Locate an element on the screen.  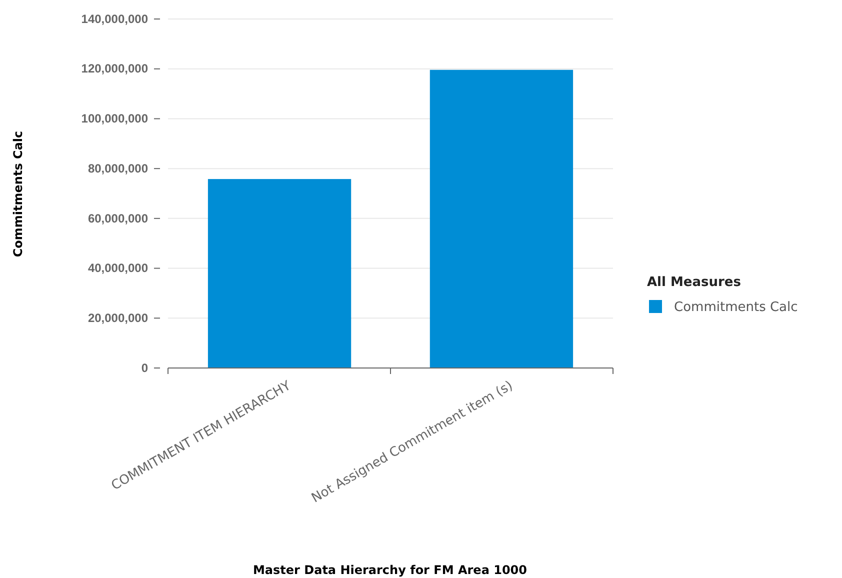
y-tick-label: 100,000,000 is located at coordinates (114, 119).